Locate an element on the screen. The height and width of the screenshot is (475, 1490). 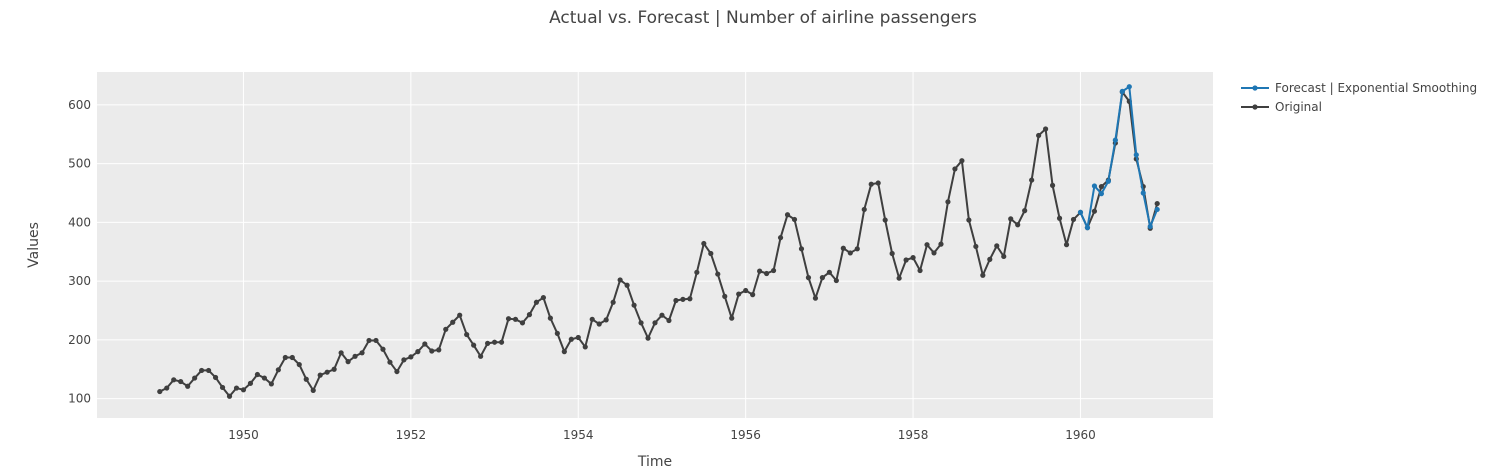
legend-item: Original is located at coordinates (1281, 107).